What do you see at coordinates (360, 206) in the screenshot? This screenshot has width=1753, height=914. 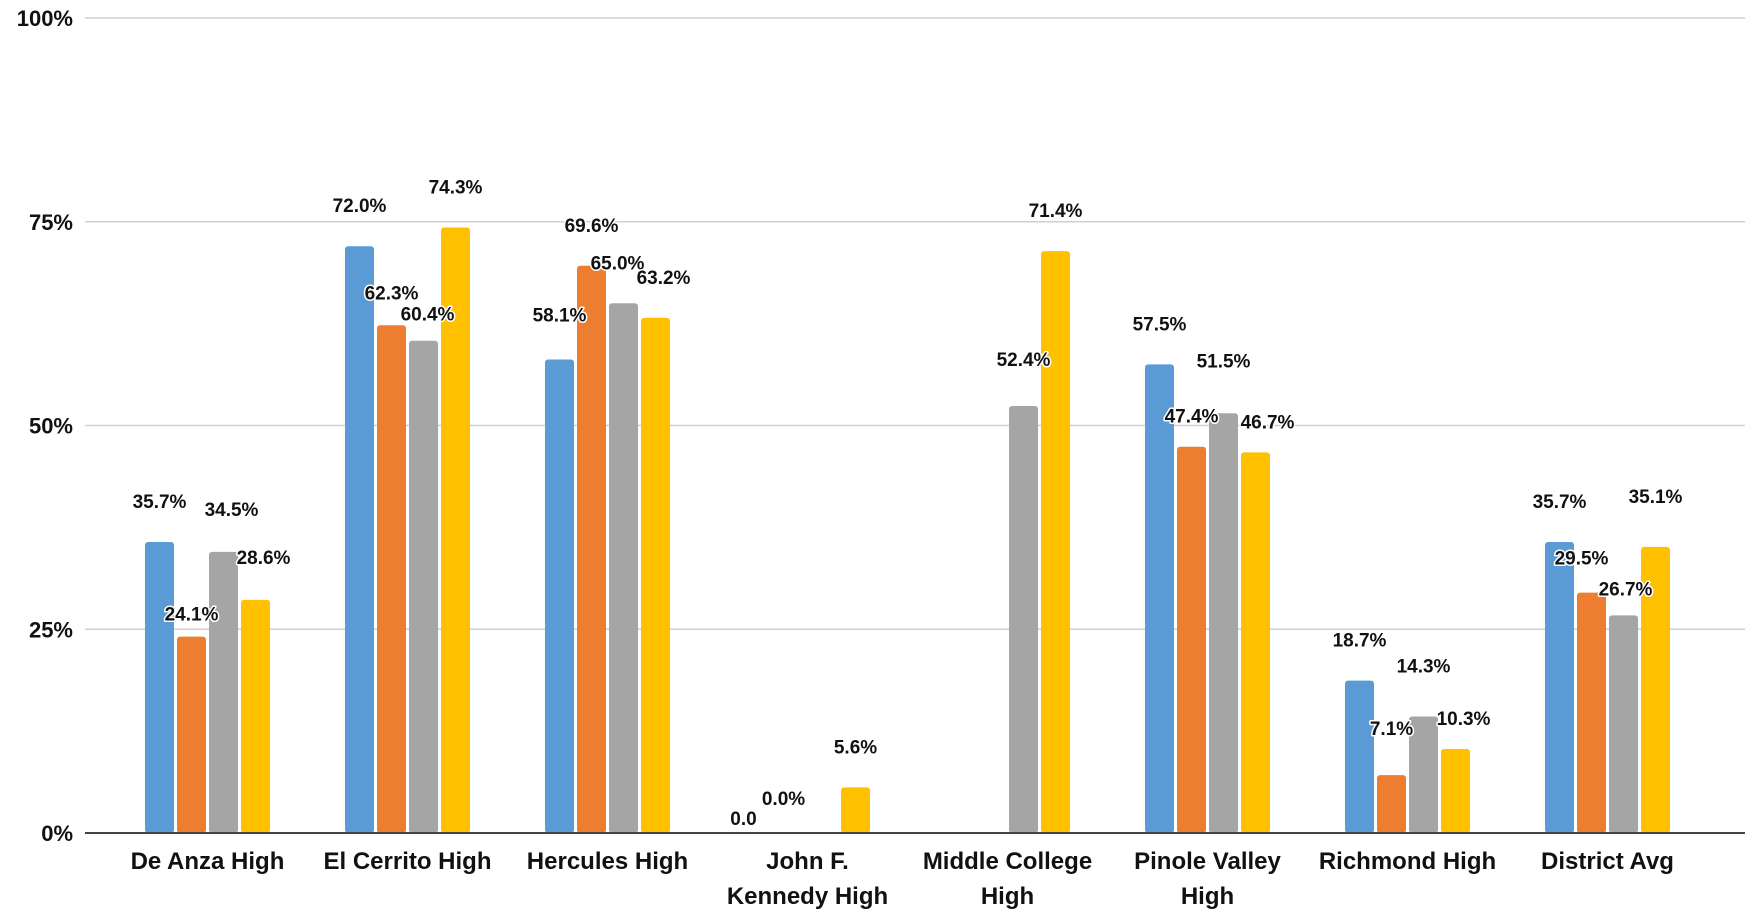 I see `data-label: 72.0%` at bounding box center [360, 206].